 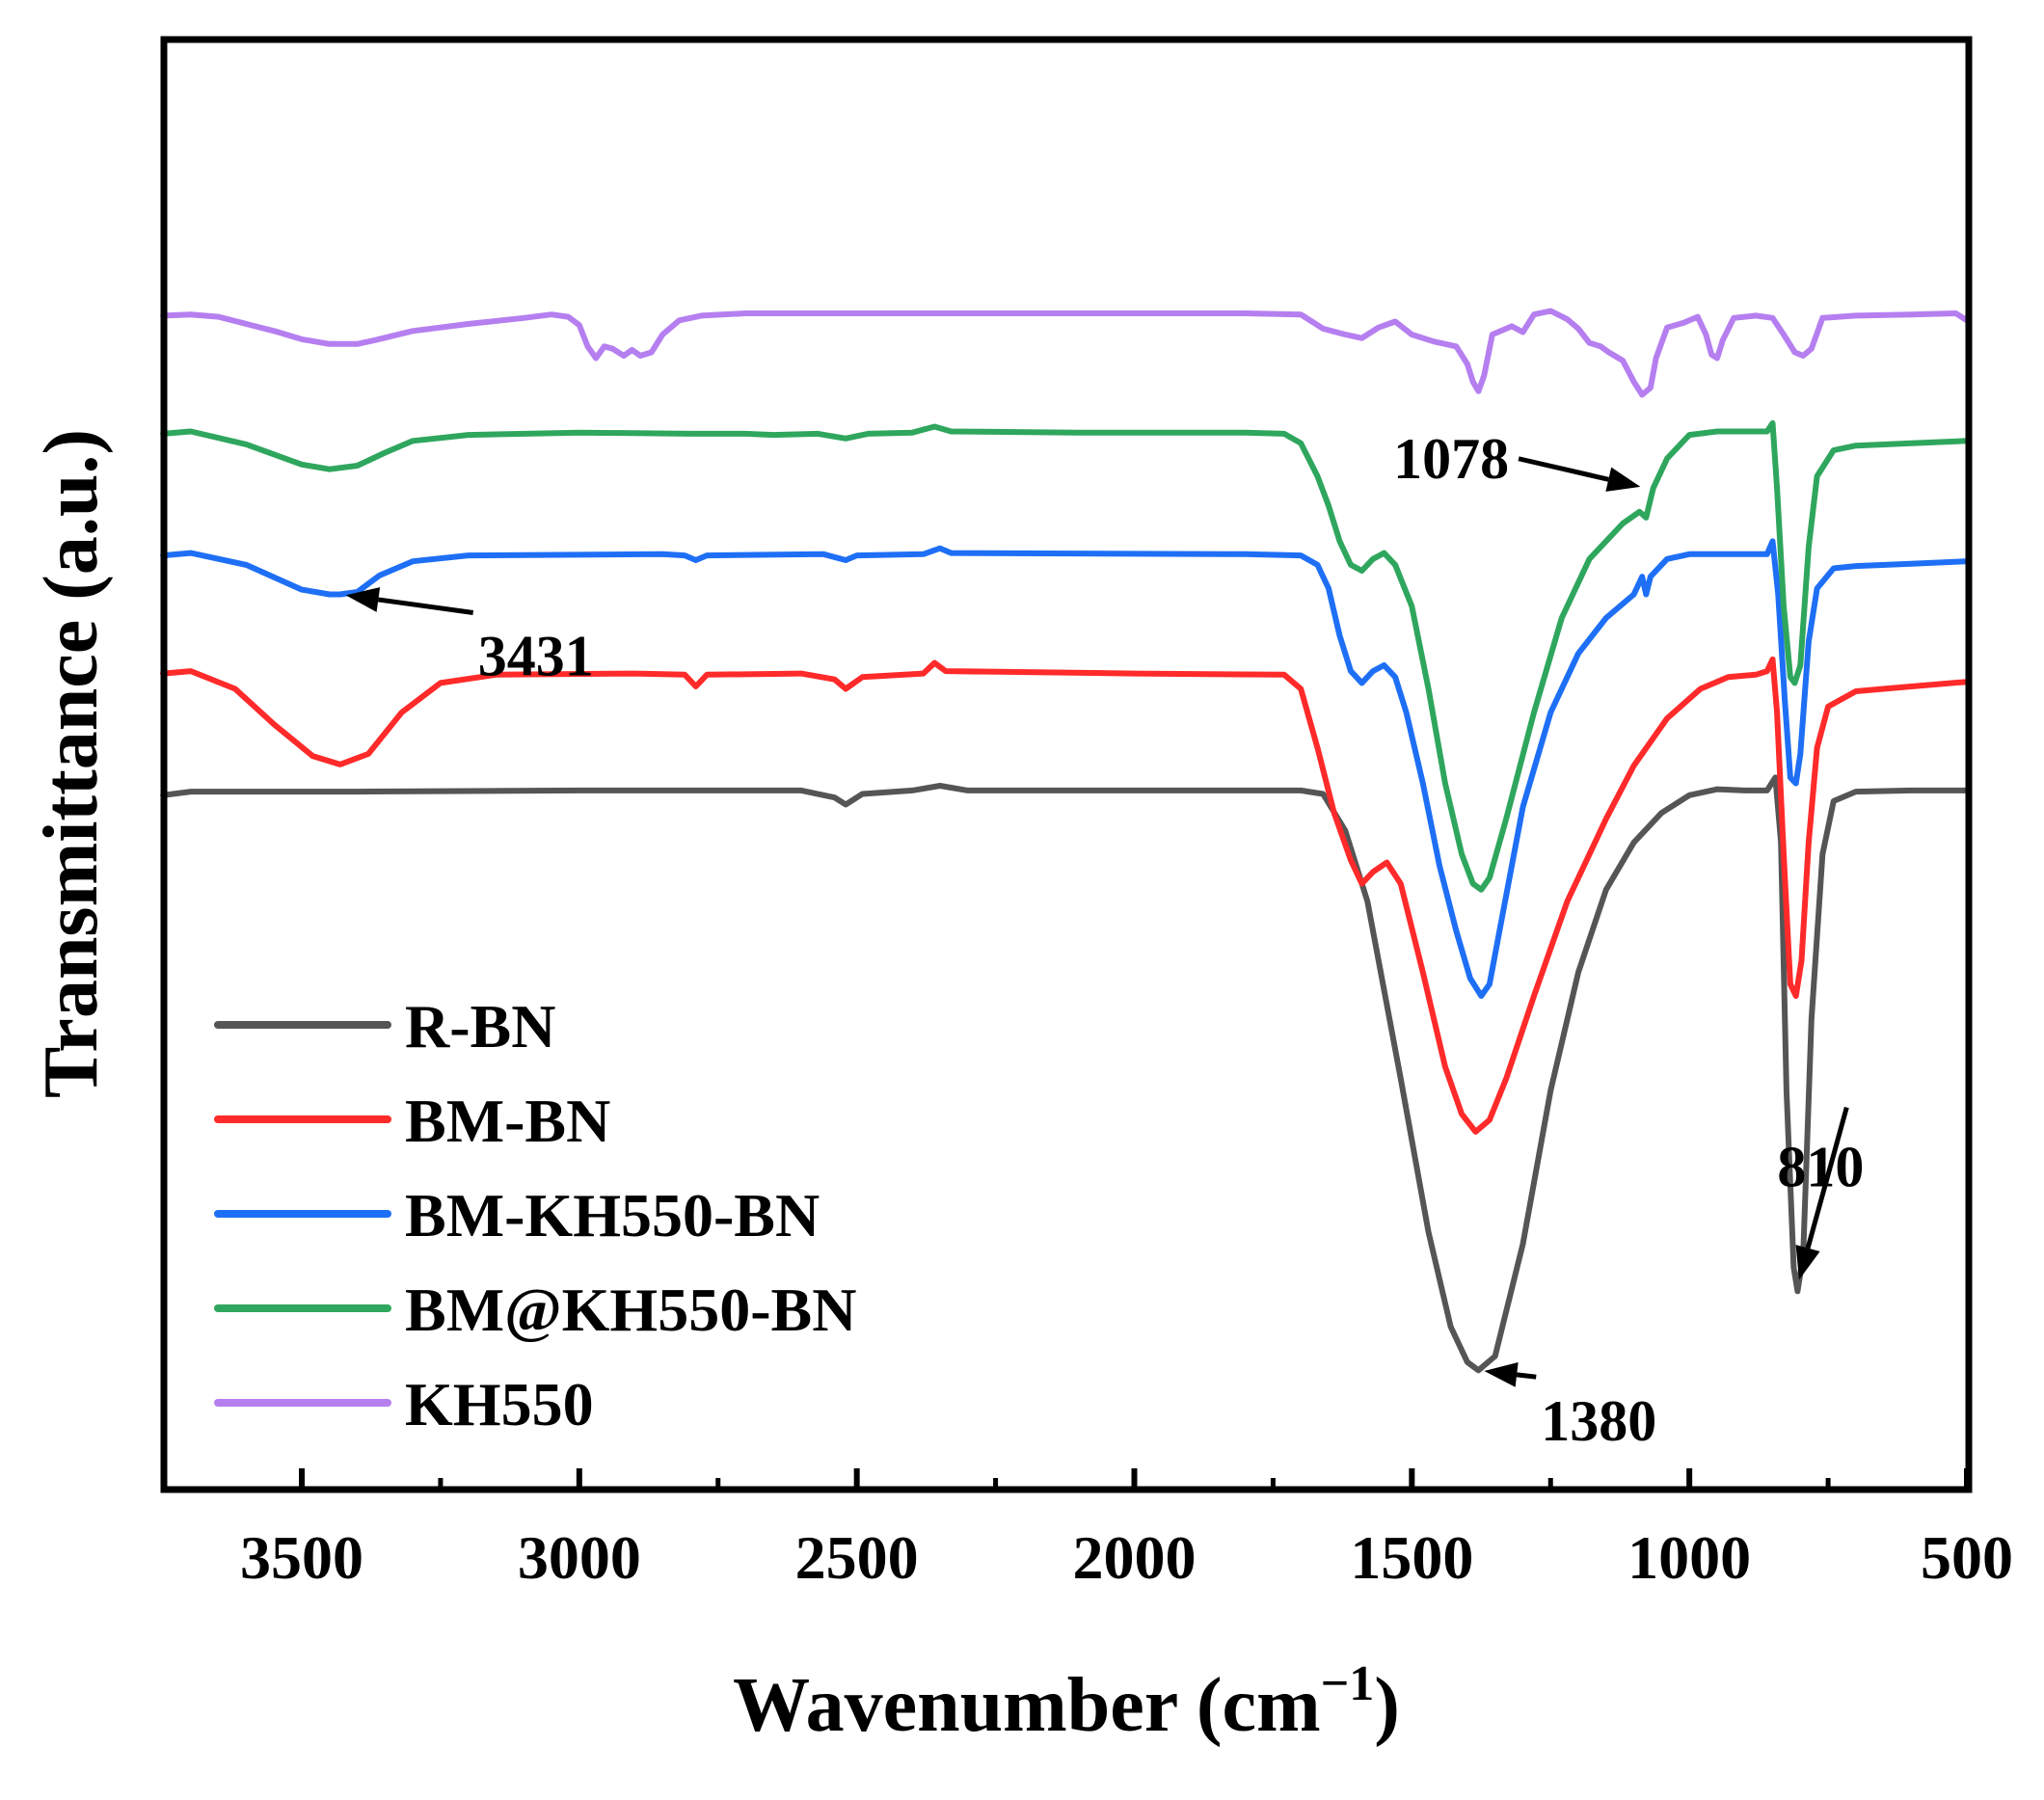 What do you see at coordinates (1967, 1557) in the screenshot?
I see `x-tick-label: 500` at bounding box center [1967, 1557].